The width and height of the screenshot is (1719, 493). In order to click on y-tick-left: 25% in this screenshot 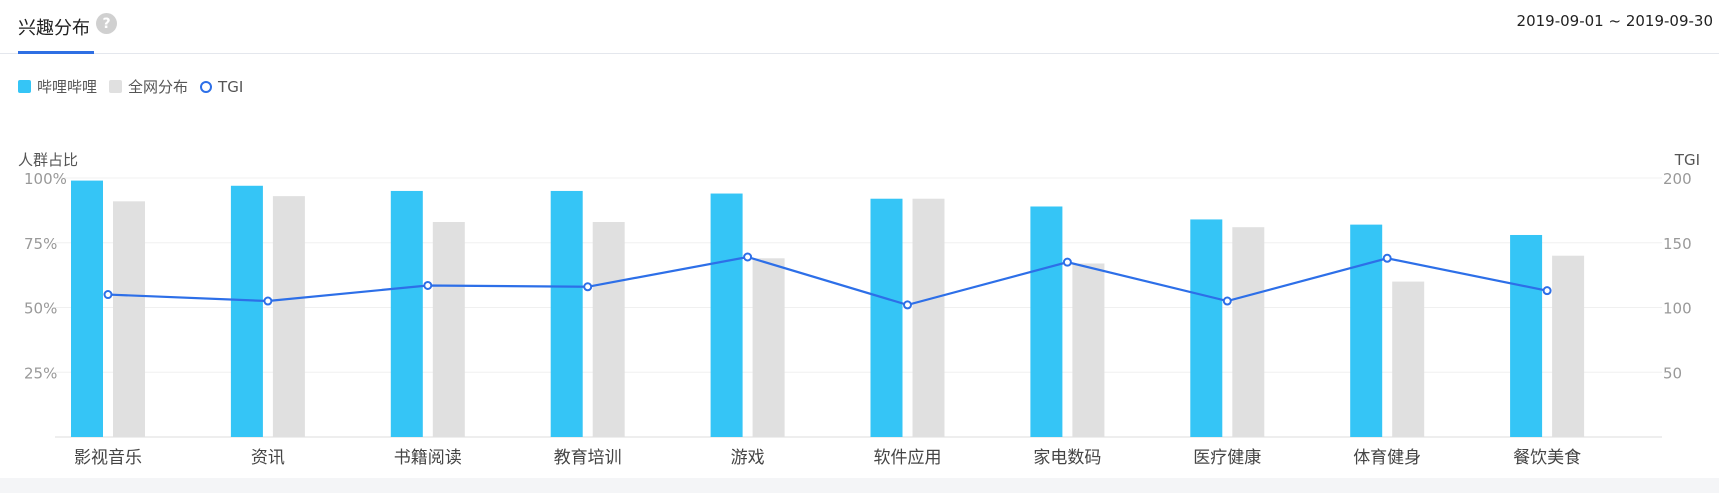, I will do `click(40, 373)`.